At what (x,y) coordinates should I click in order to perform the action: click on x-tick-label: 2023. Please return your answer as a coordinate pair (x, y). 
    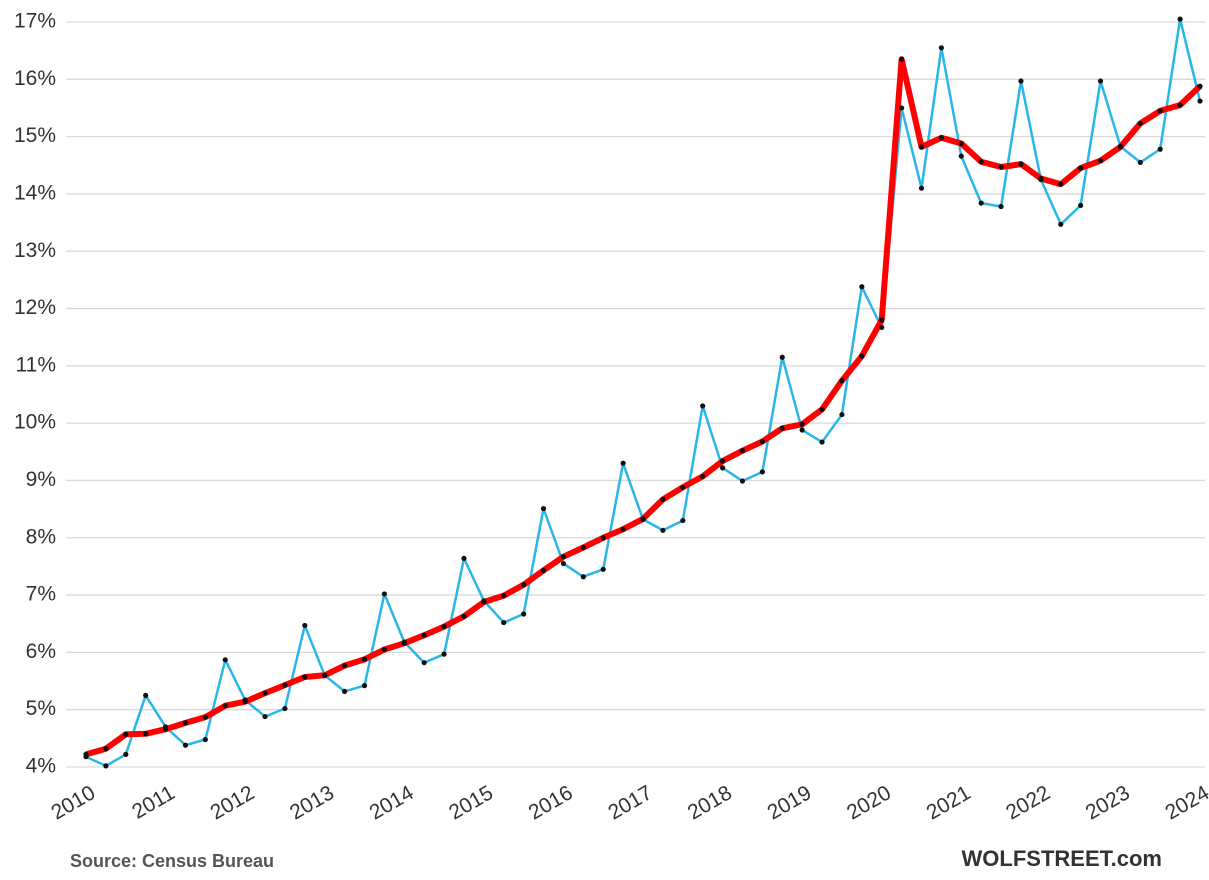
    Looking at the image, I should click on (1108, 802).